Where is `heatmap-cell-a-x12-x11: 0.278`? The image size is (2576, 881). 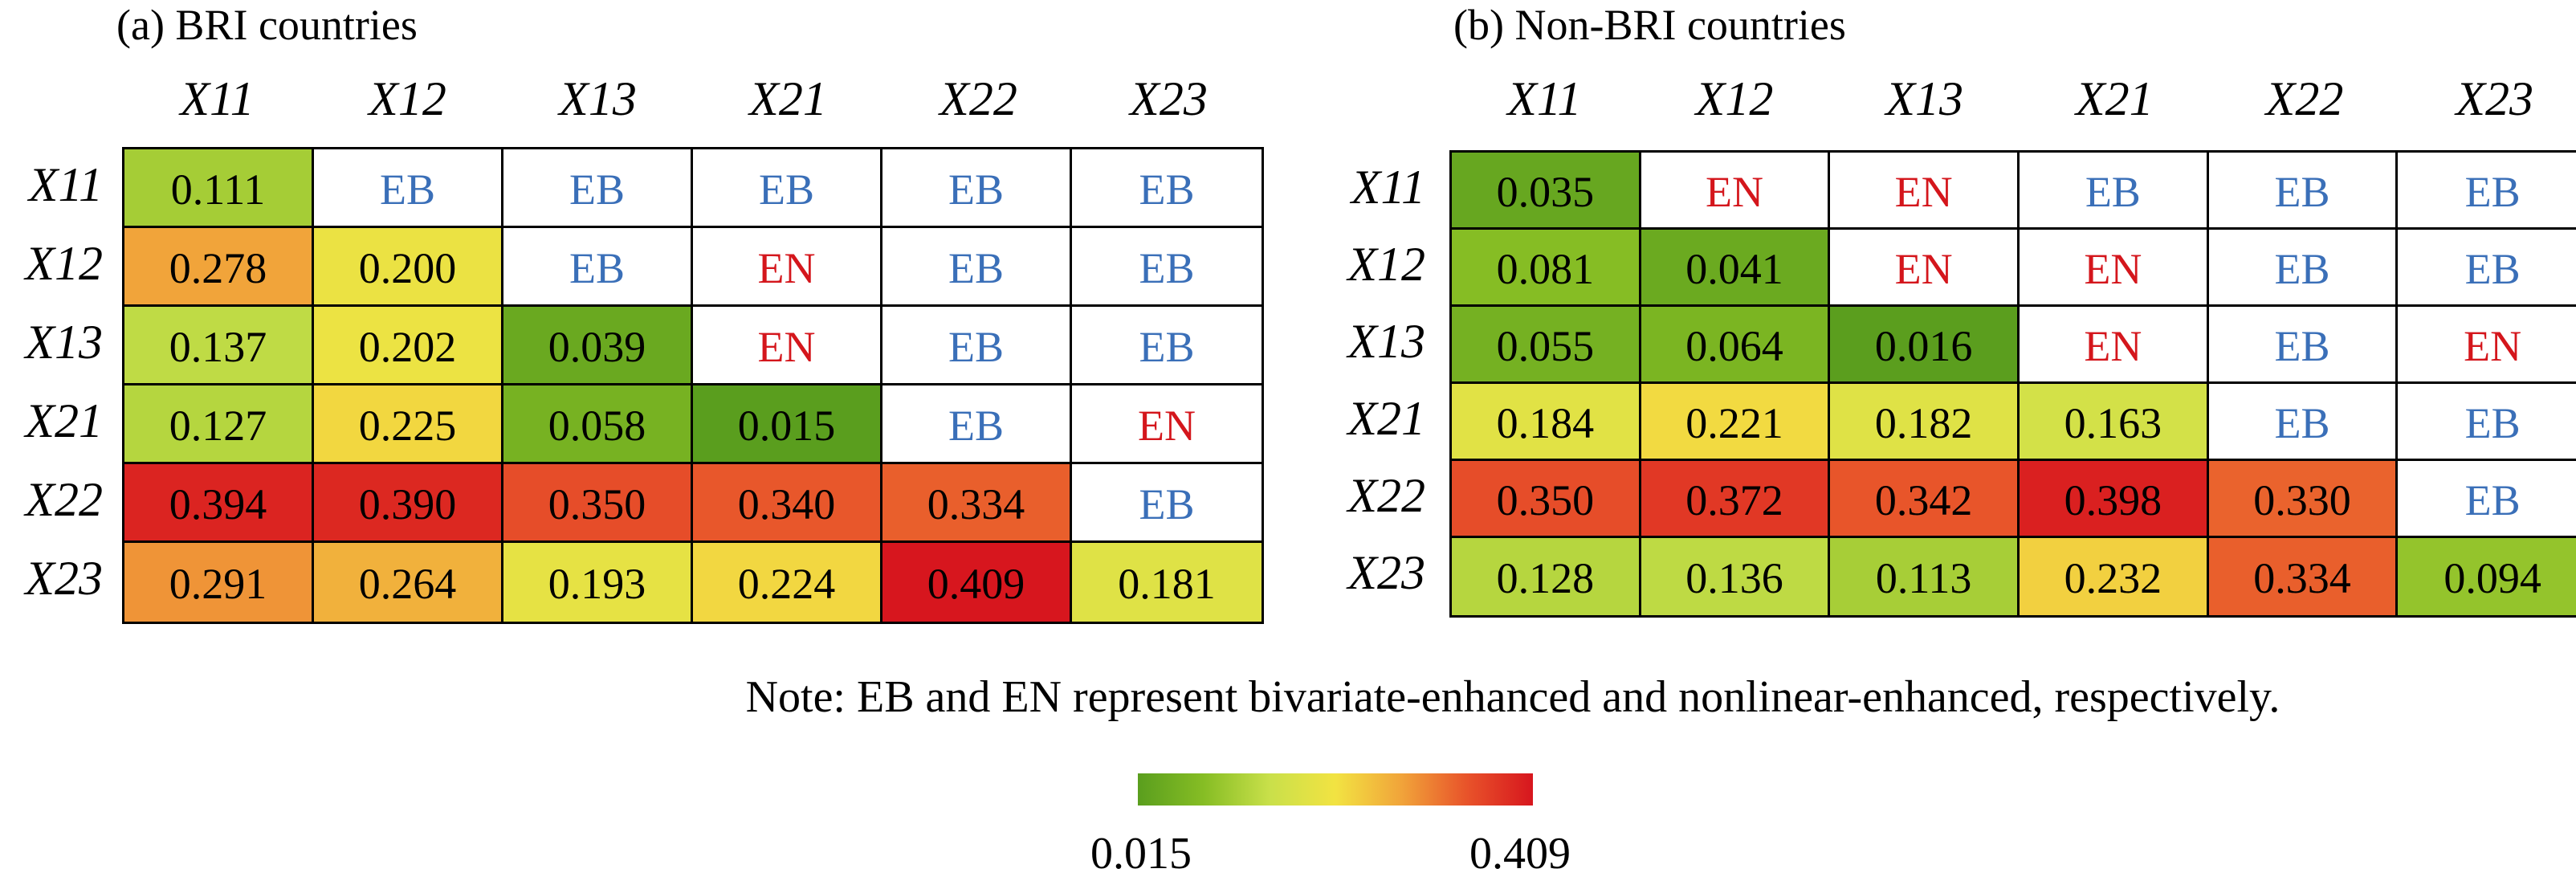
heatmap-cell-a-x12-x11: 0.278 is located at coordinates (219, 267).